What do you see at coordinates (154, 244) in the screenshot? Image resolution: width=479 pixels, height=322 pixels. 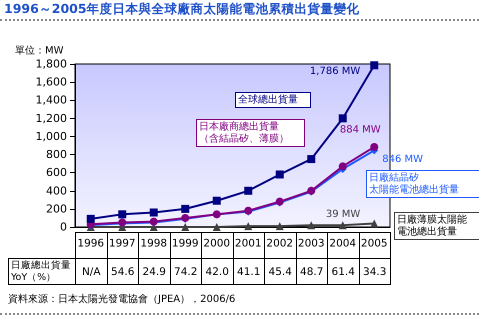 I see `x-tick-label: 1998` at bounding box center [154, 244].